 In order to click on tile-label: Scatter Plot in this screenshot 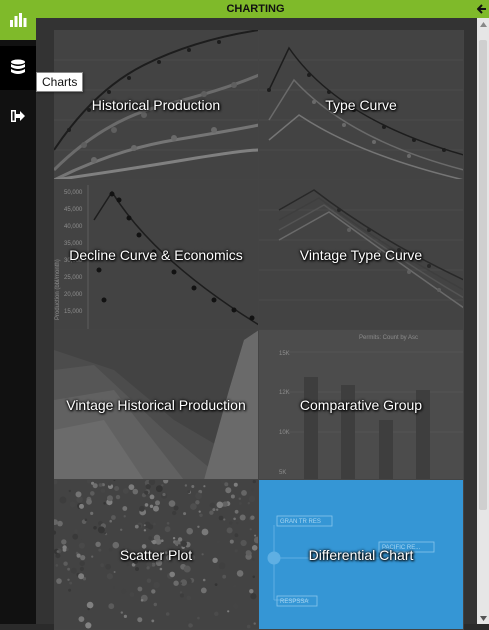, I will do `click(156, 554)`.